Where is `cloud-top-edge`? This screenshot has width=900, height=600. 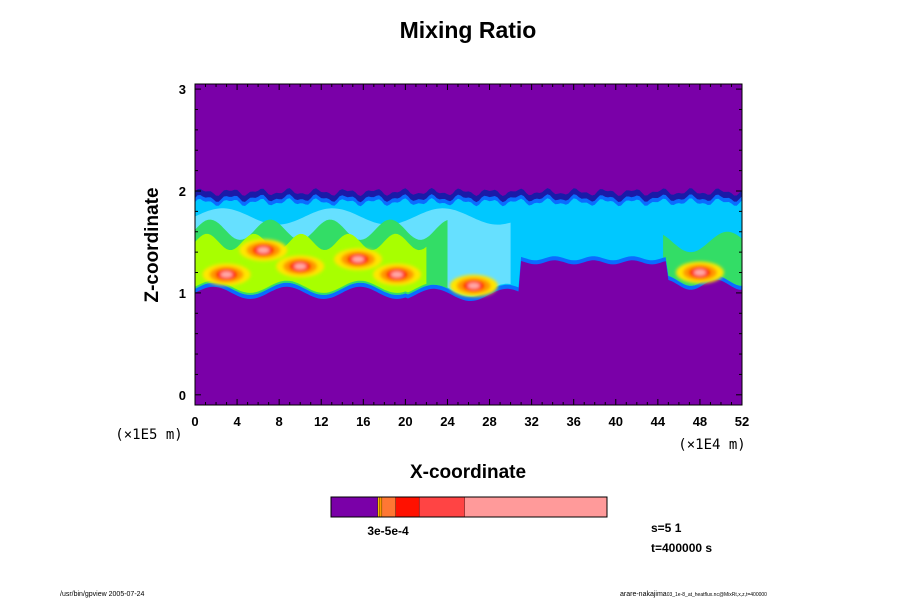
cloud-top-edge is located at coordinates (468, 196).